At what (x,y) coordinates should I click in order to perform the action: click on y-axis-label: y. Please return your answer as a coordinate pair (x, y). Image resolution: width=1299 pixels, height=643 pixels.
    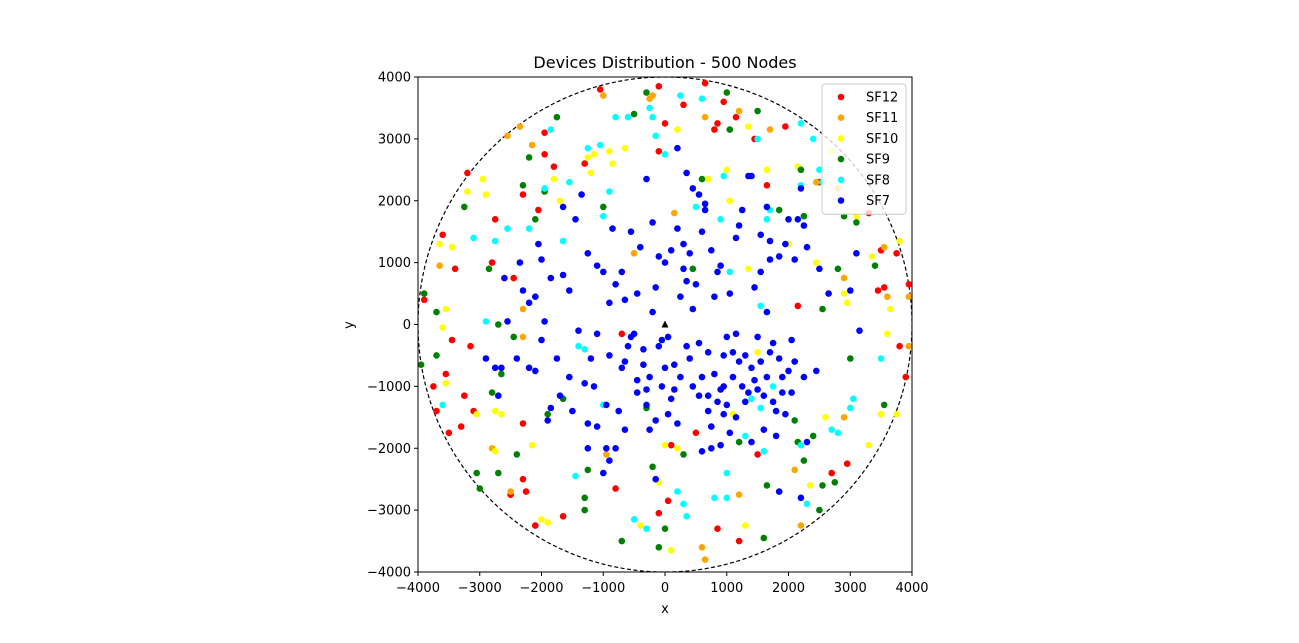
    Looking at the image, I should click on (349, 325).